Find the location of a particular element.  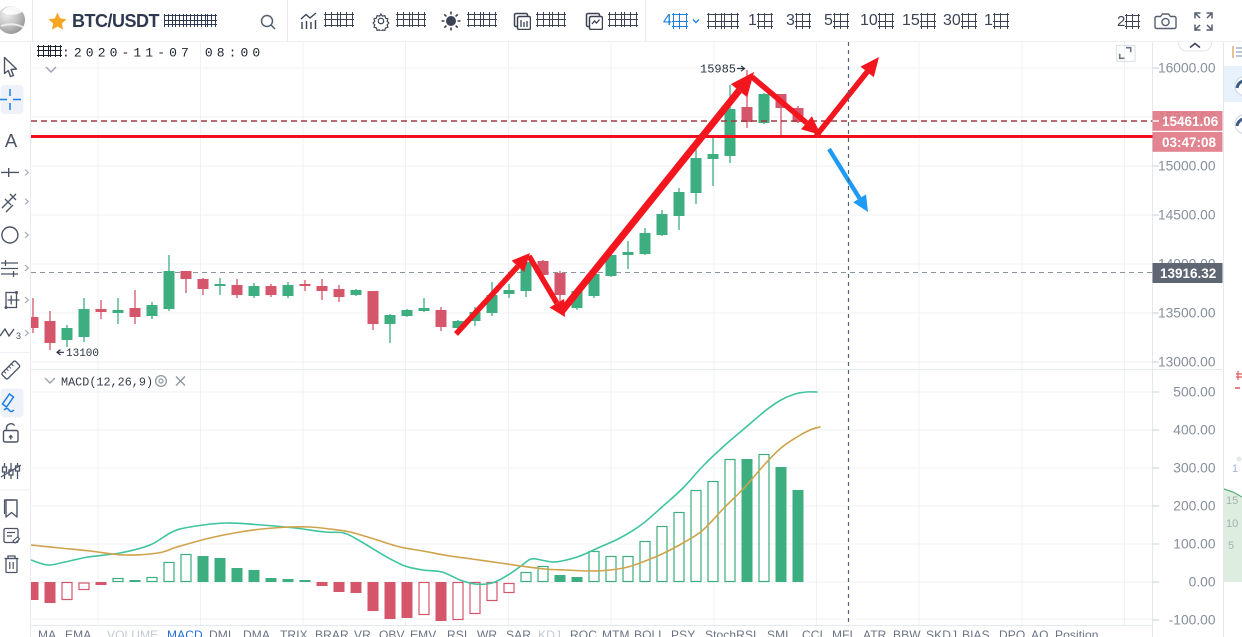

svg-text: 13916.32 is located at coordinates (1188, 273).